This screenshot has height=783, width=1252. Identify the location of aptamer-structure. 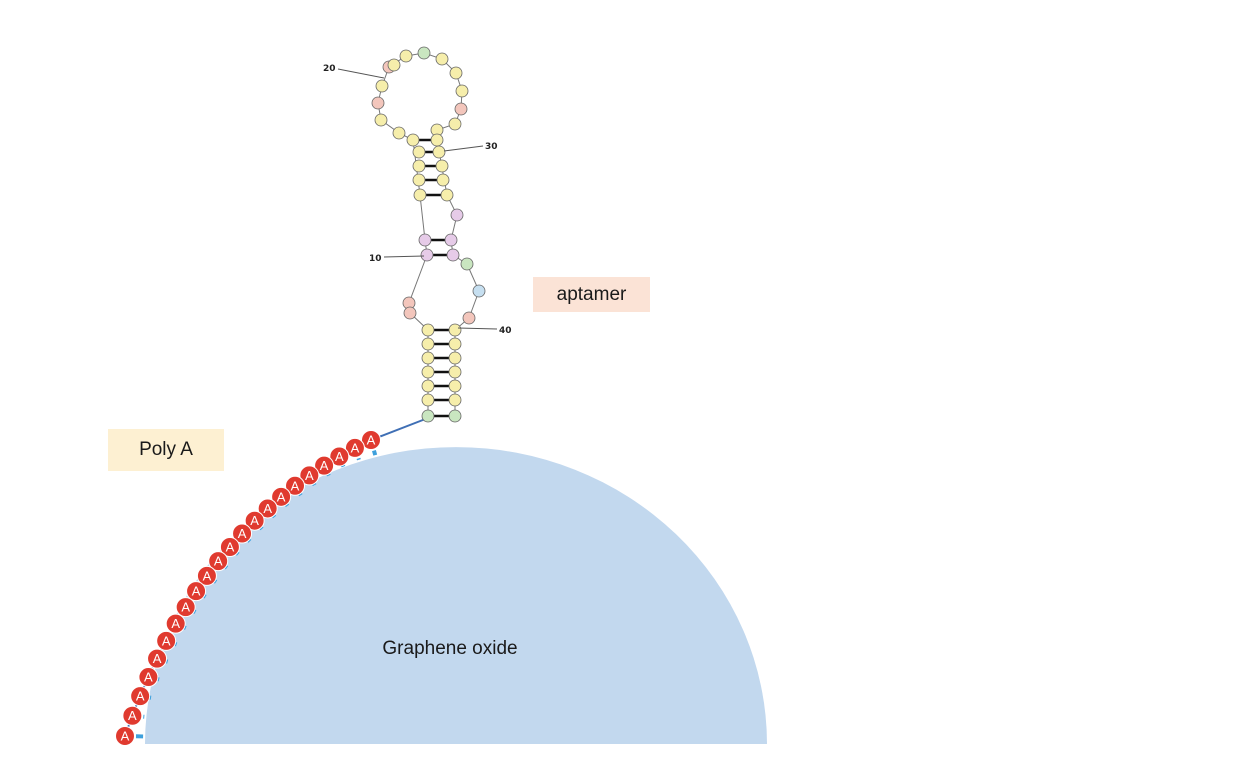
(428, 234).